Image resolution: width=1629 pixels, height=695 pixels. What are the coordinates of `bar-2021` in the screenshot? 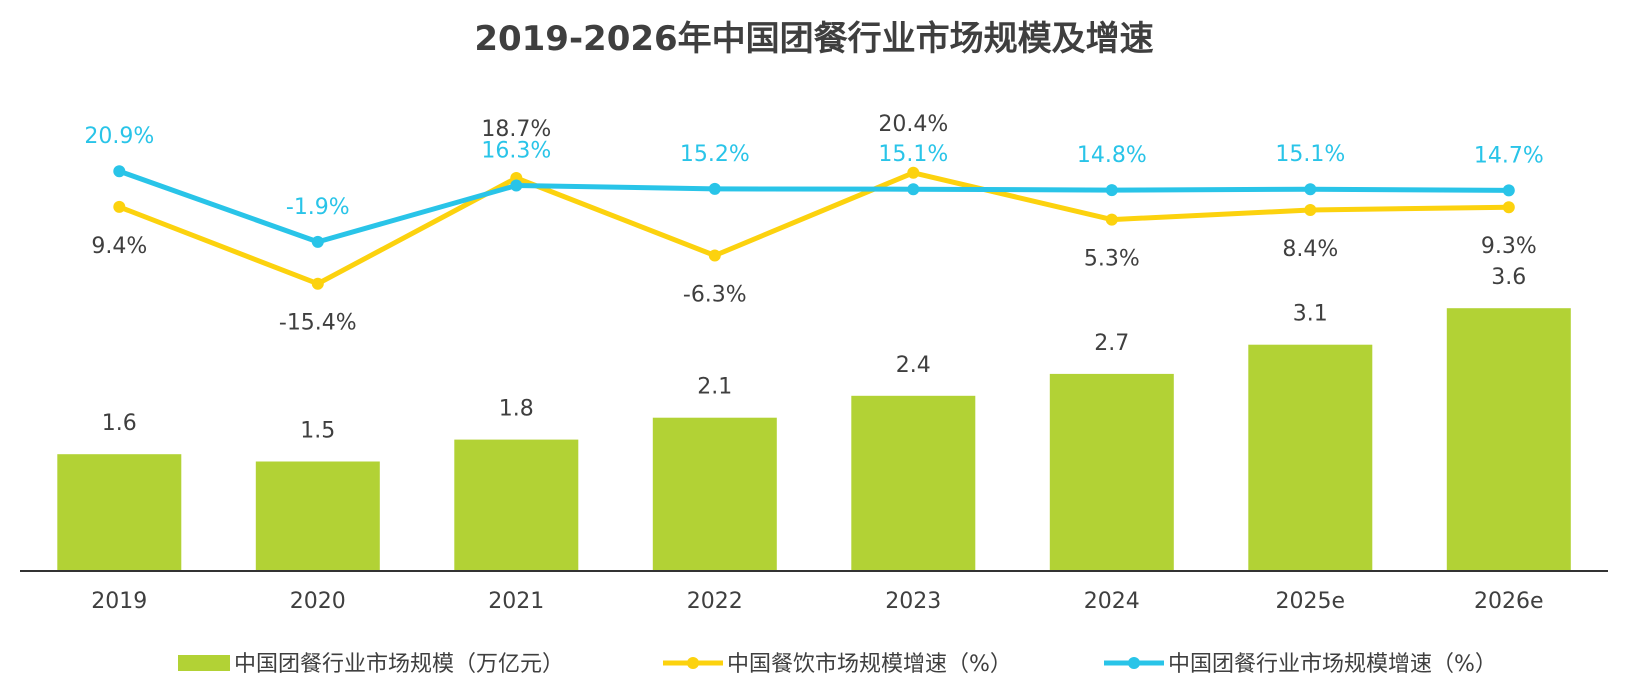 It's located at (516, 505).